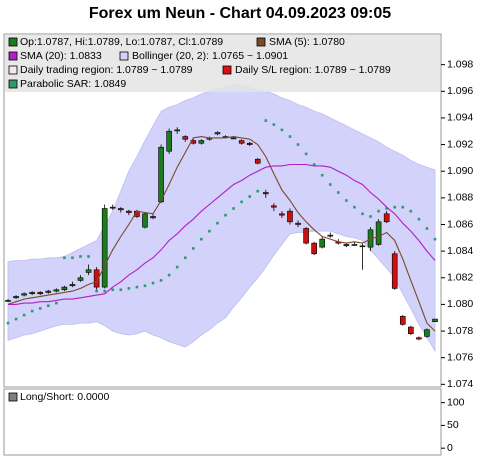 This screenshot has height=457, width=480. What do you see at coordinates (460, 91) in the screenshot?
I see `y-tick-label: 1.096` at bounding box center [460, 91].